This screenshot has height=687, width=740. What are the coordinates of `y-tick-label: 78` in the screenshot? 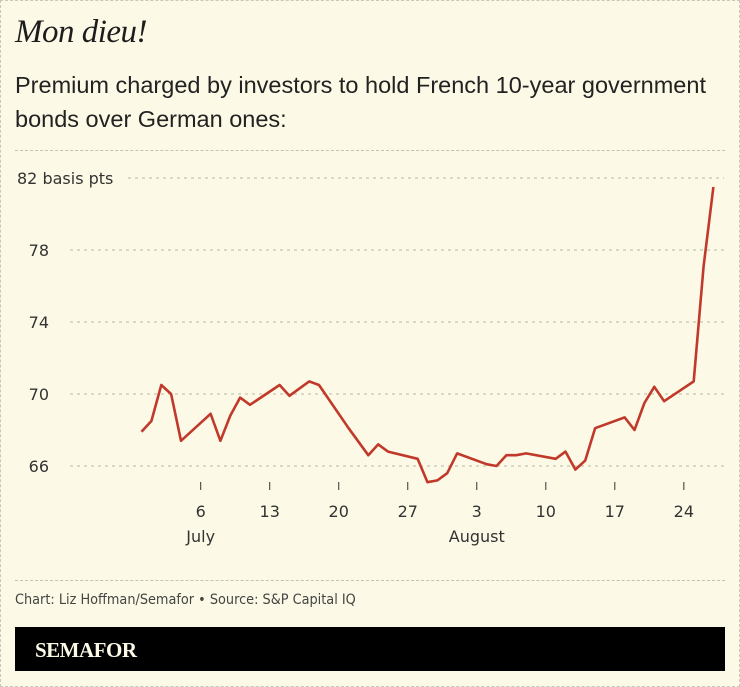 It's located at (39, 250).